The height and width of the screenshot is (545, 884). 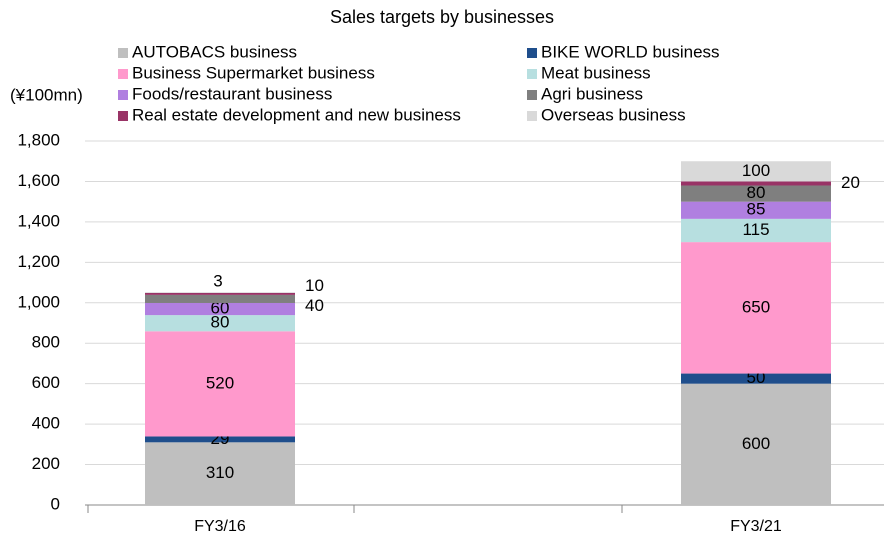 What do you see at coordinates (38, 301) in the screenshot?
I see `y-tick-label: 1,000` at bounding box center [38, 301].